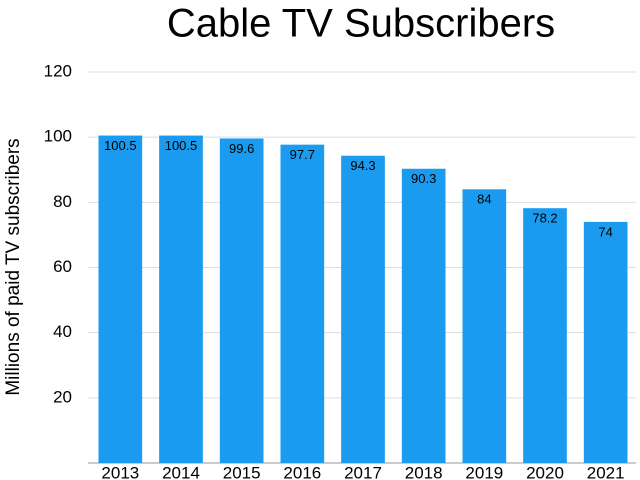 The height and width of the screenshot is (480, 640). I want to click on value-label: 90.3, so click(423, 178).